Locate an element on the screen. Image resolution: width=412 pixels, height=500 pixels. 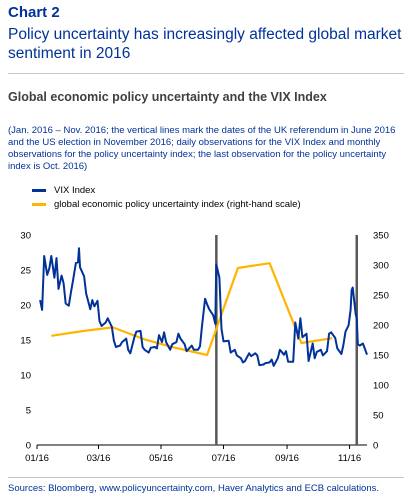
x-tick-label: 03/16 is located at coordinates (99, 458).